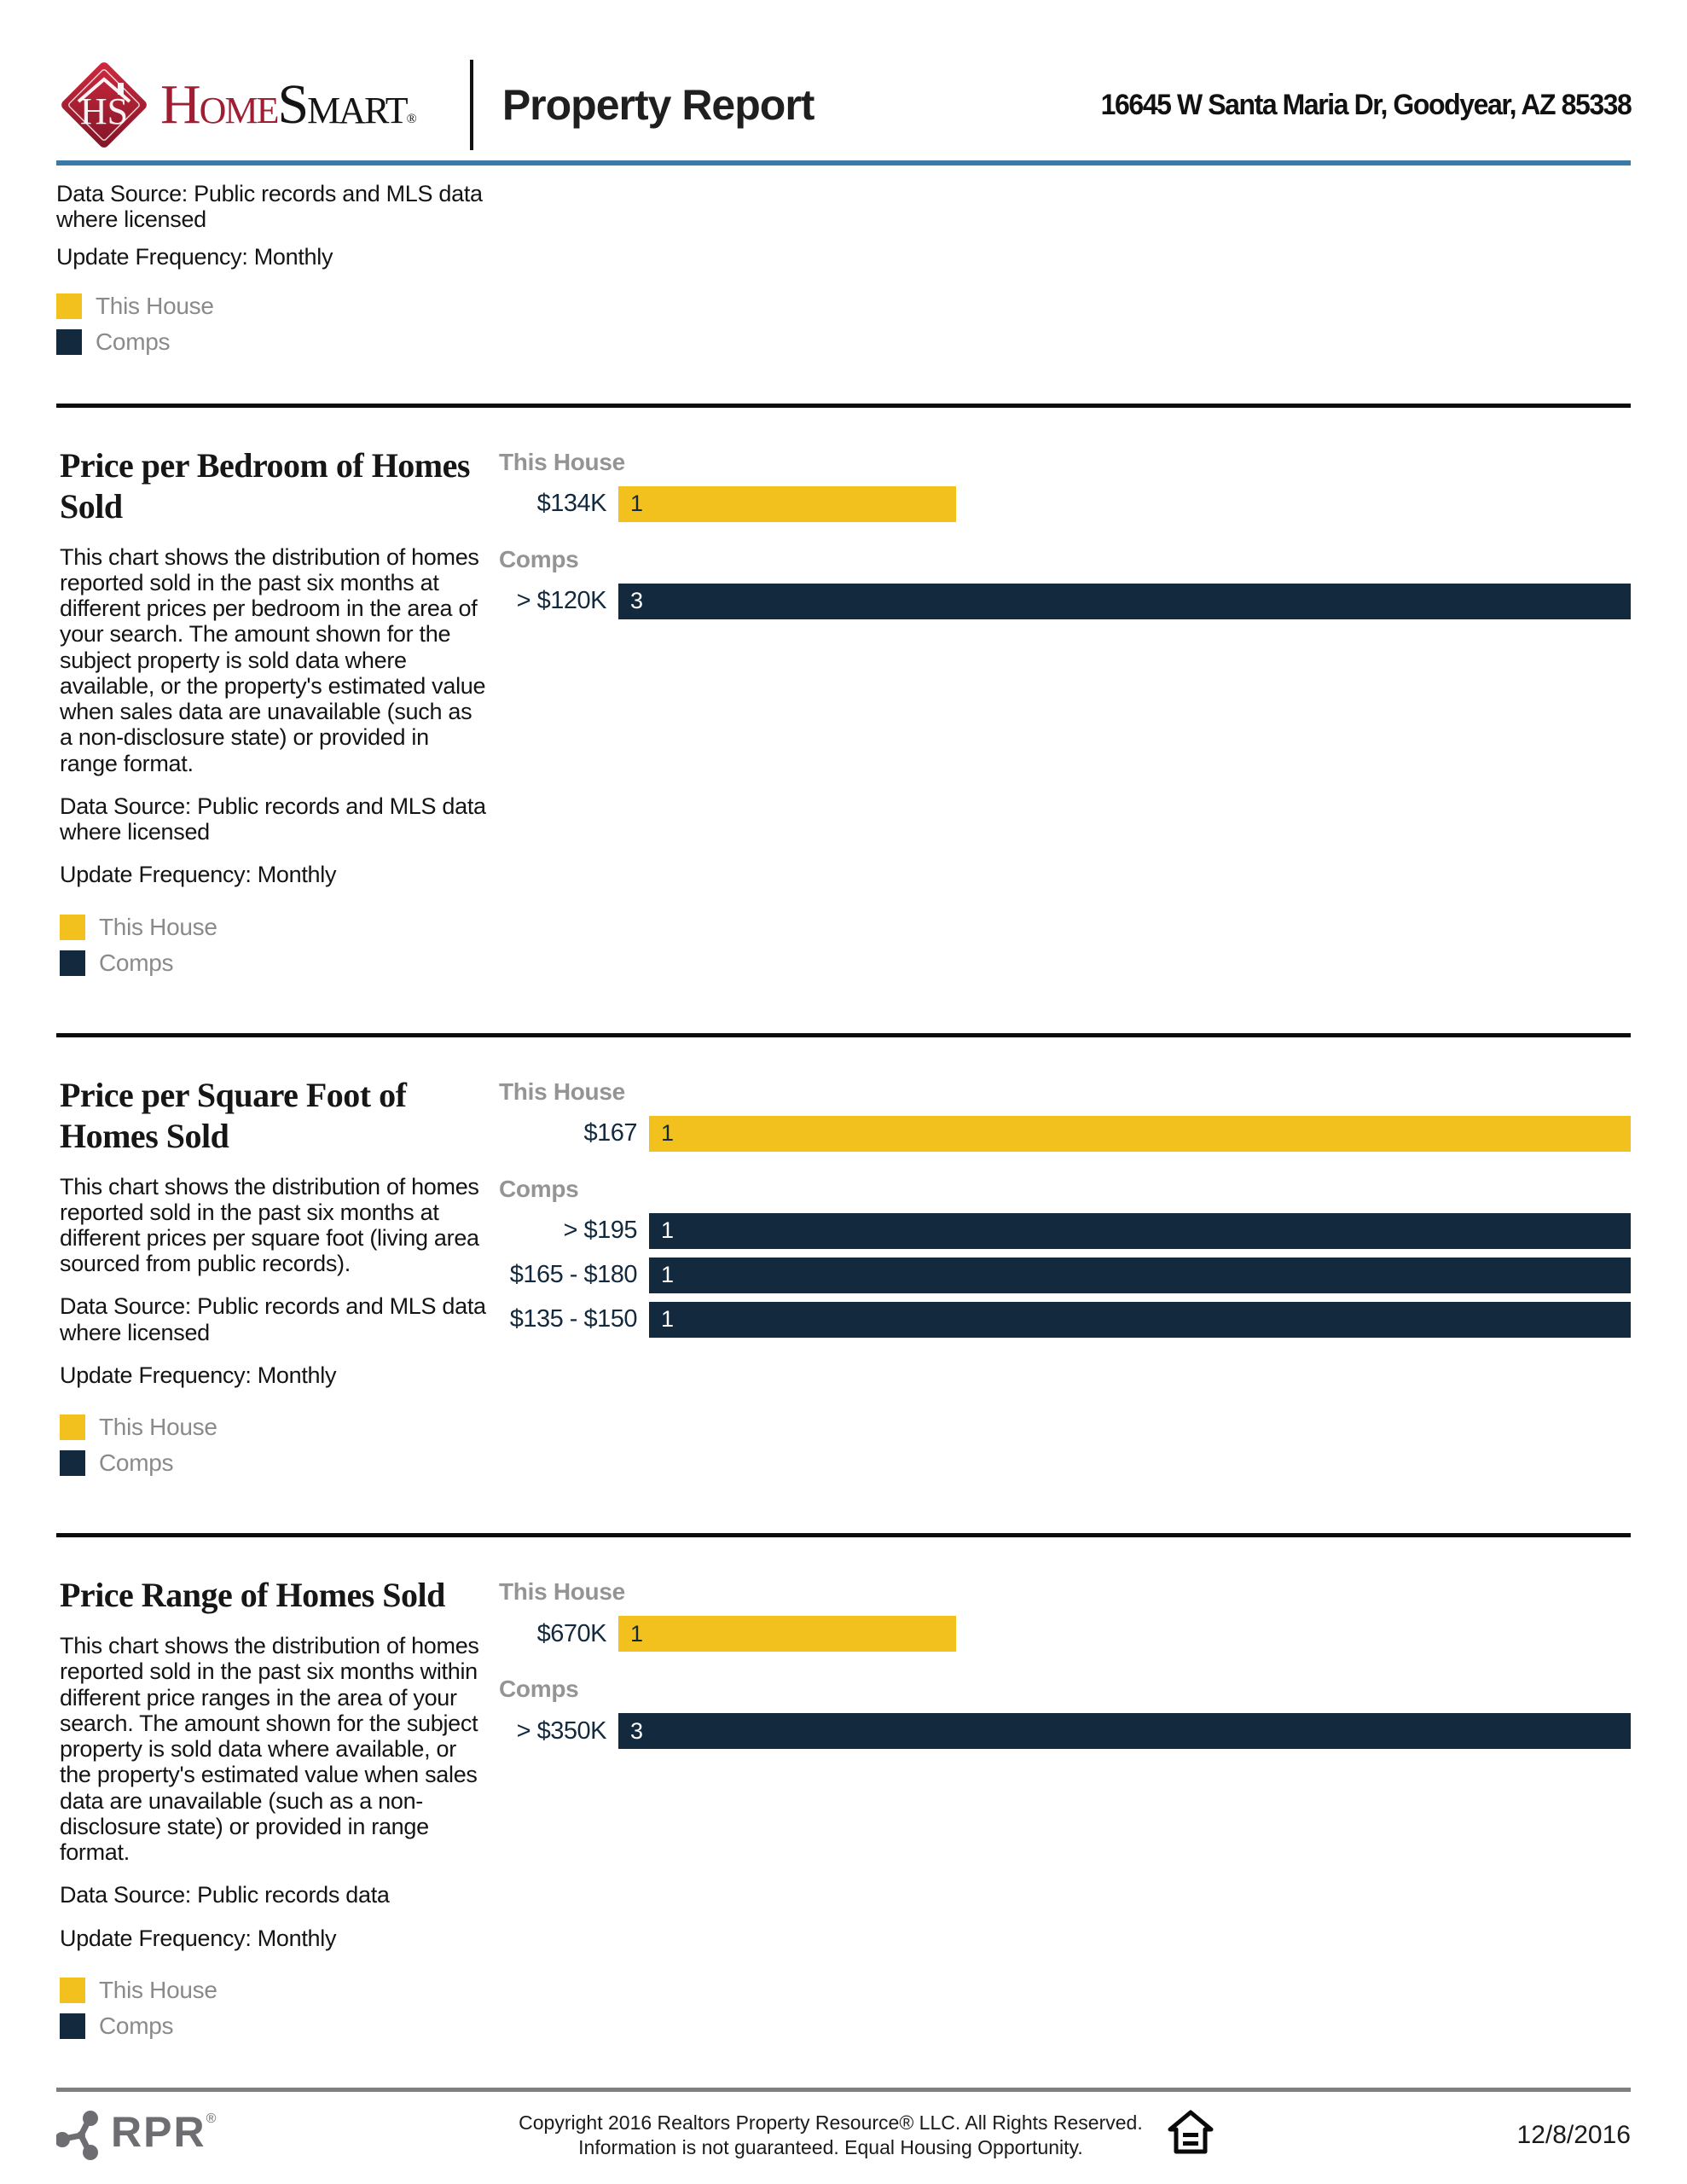 The height and width of the screenshot is (2184, 1687). I want to click on chart-bar-row: $670K 1, so click(1065, 1635).